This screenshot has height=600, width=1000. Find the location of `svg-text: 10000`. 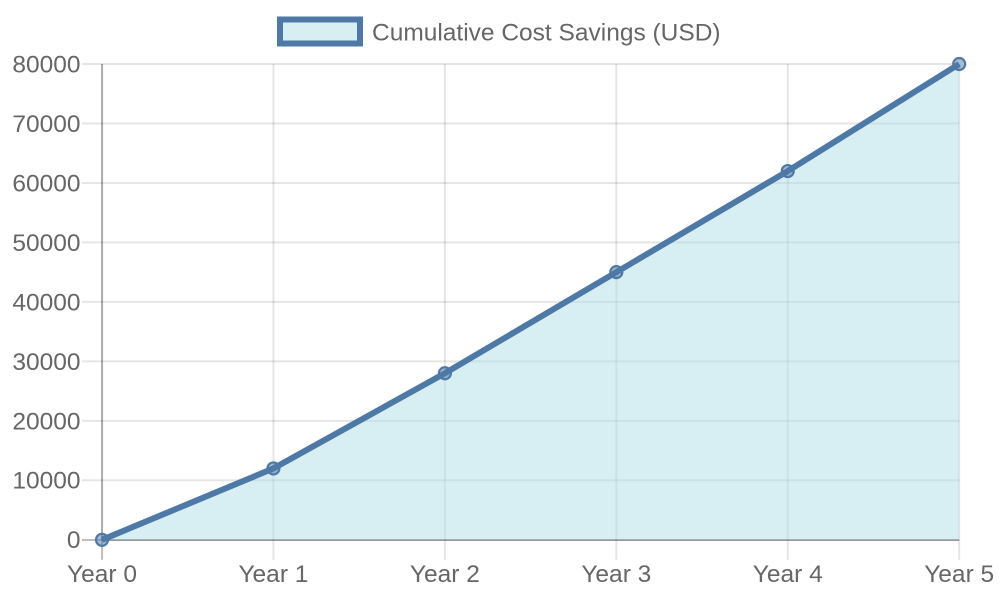

svg-text: 10000 is located at coordinates (46, 481).